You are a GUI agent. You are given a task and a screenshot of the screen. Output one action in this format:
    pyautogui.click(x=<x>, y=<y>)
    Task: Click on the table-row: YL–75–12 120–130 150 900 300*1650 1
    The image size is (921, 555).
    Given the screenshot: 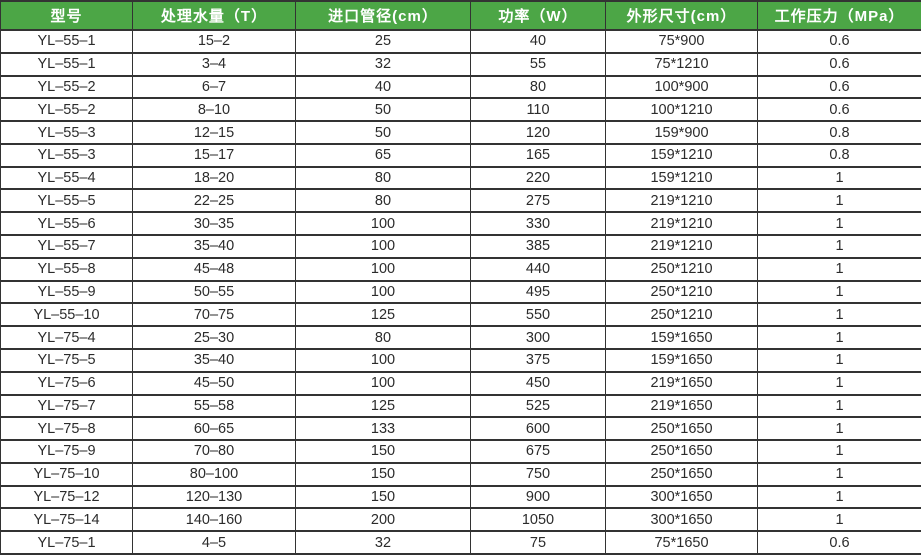 What is the action you would take?
    pyautogui.click(x=460, y=497)
    